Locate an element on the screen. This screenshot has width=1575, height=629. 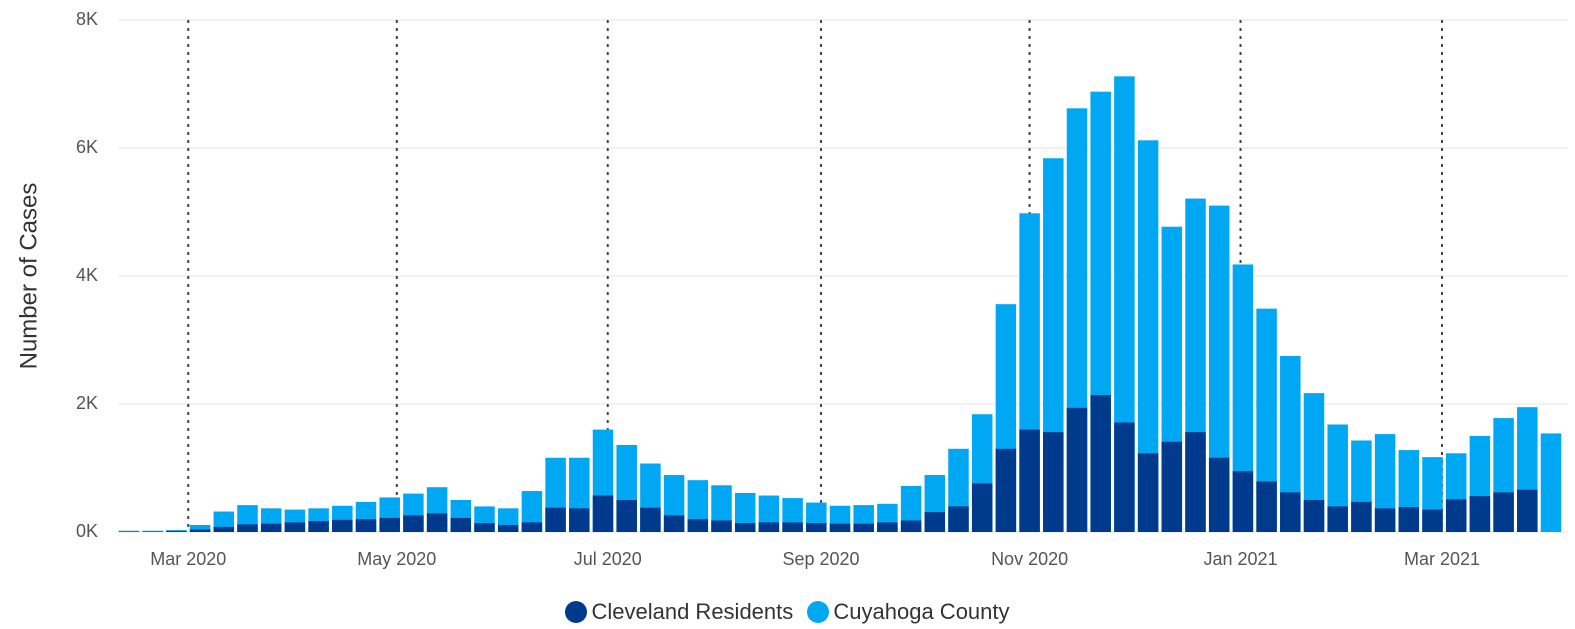
legend-item-cuyahoga-county: Cuyahoga County is located at coordinates (908, 612).